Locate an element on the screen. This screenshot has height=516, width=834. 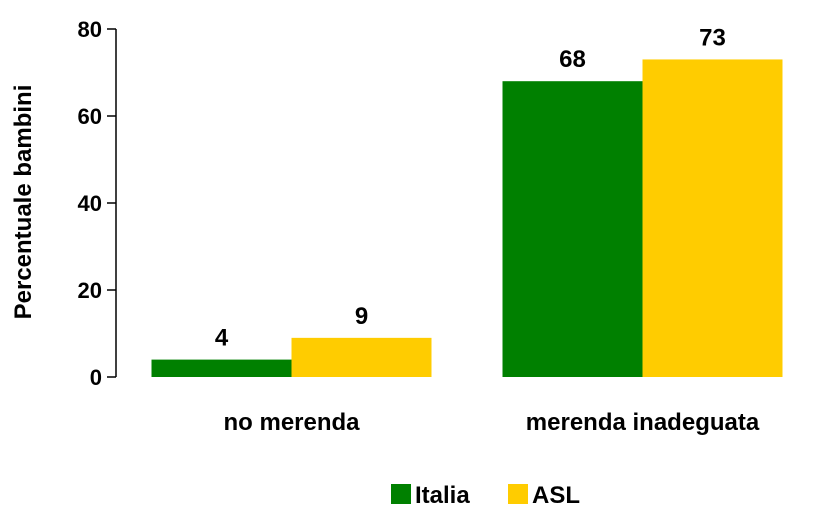
legend-label-asl: ASL is located at coordinates (556, 495).